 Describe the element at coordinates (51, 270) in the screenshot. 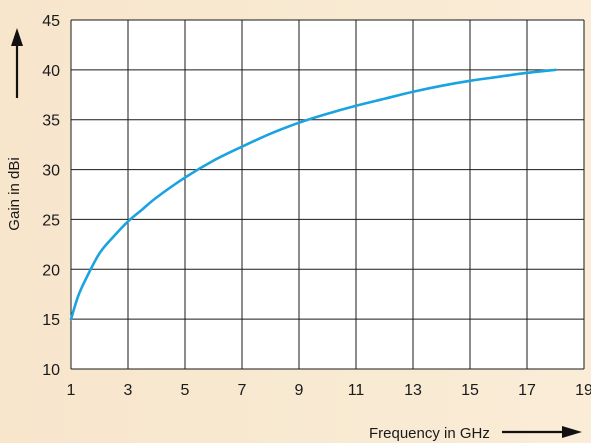

I see `y-tick-label-20: 20` at that location.